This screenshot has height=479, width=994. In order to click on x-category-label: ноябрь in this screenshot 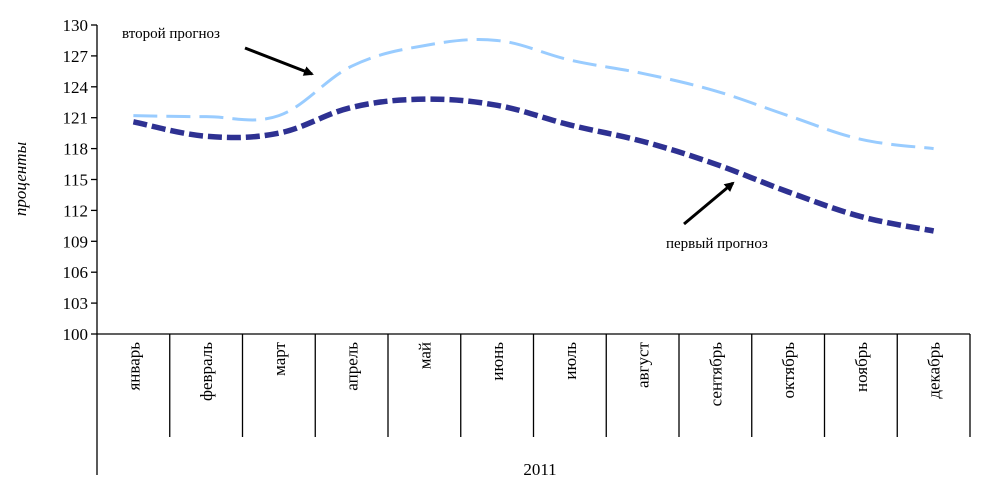, I will do `click(861, 367)`.